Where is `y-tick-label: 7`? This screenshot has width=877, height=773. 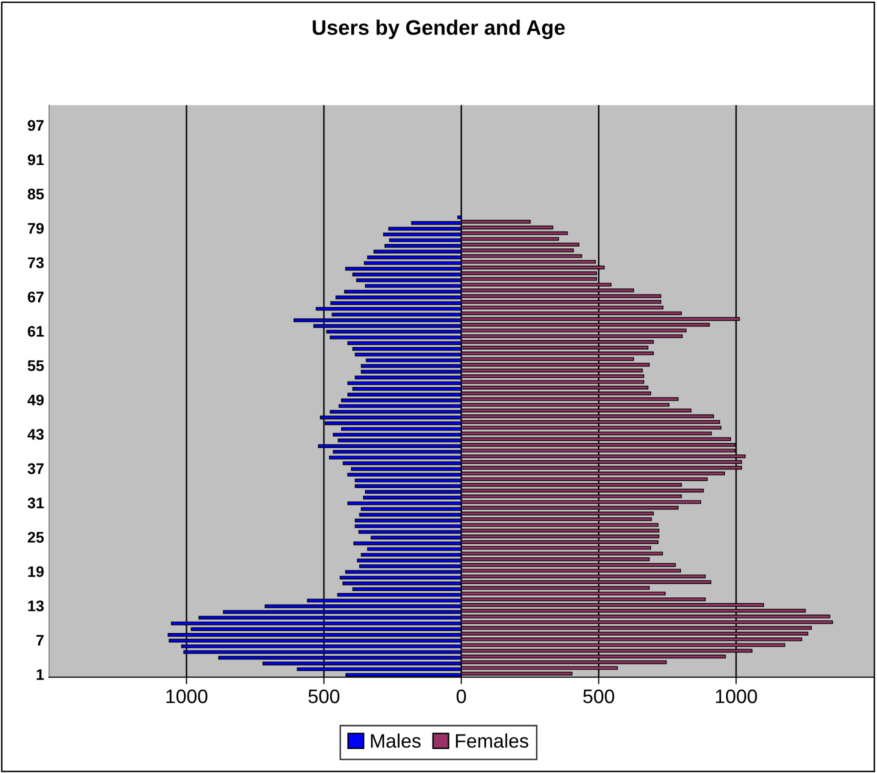 y-tick-label: 7 is located at coordinates (40, 640).